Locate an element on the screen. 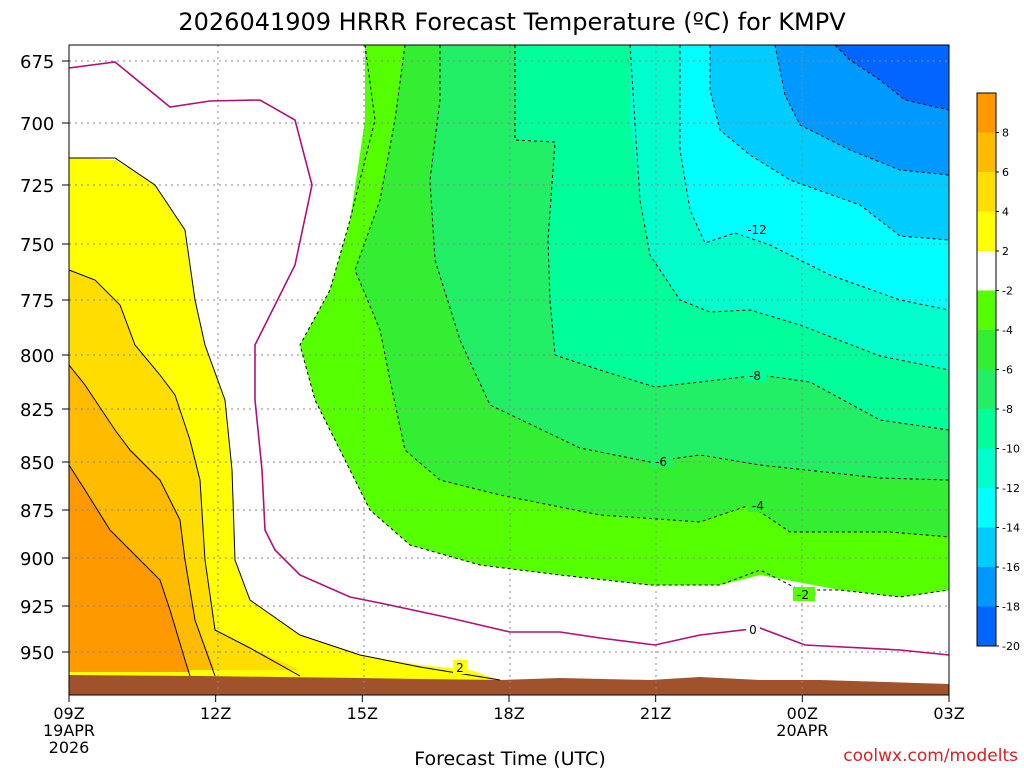 The image size is (1024, 768). y-tick-label: 775 is located at coordinates (37, 301).